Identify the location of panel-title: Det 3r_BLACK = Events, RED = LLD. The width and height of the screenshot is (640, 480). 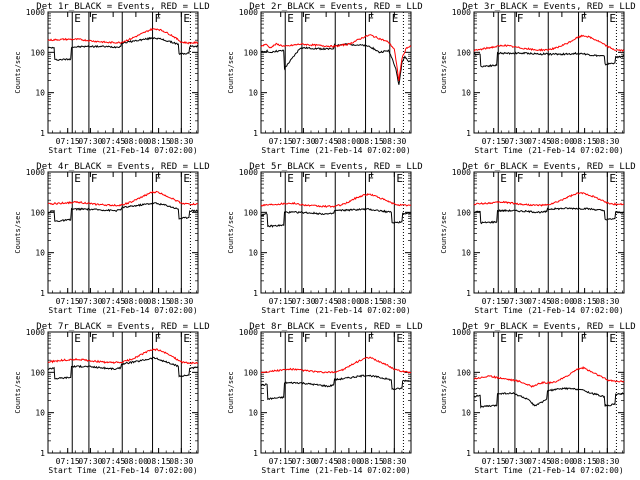
(548, 7).